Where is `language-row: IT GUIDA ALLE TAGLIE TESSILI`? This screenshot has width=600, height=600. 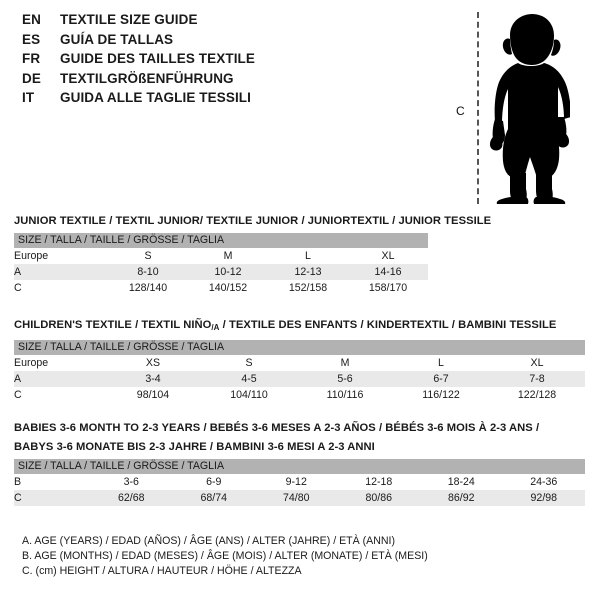 language-row: IT GUIDA ALLE TAGLIE TESSILI is located at coordinates (232, 100).